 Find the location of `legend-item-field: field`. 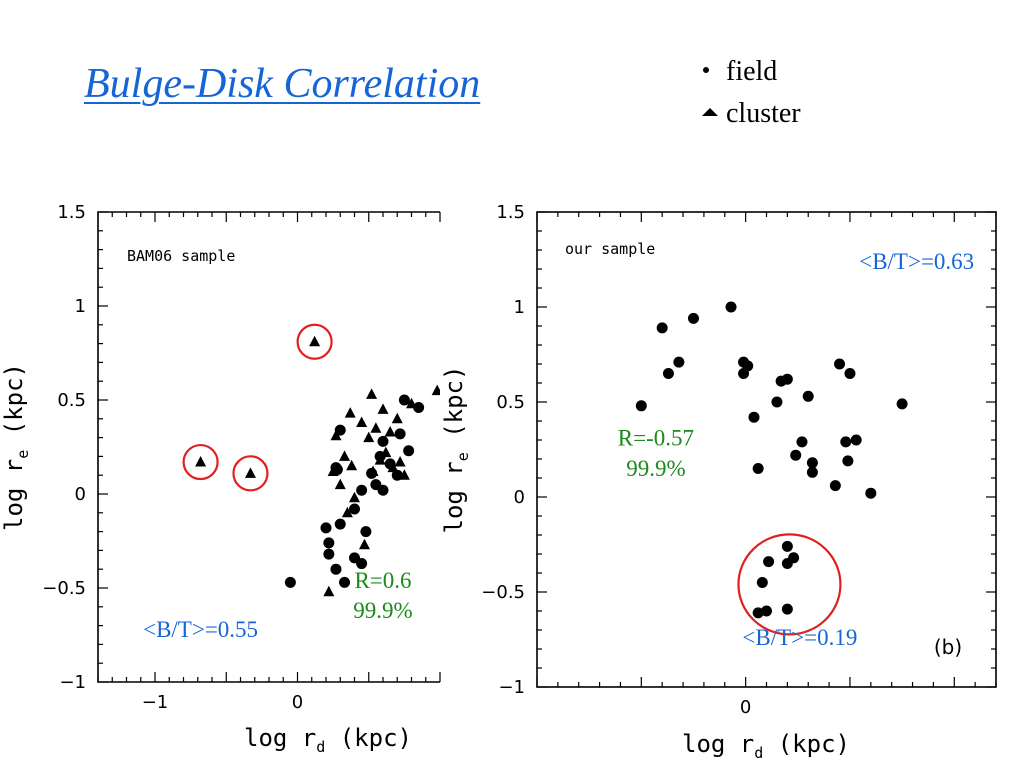

legend-item-field: field is located at coordinates (738, 70).